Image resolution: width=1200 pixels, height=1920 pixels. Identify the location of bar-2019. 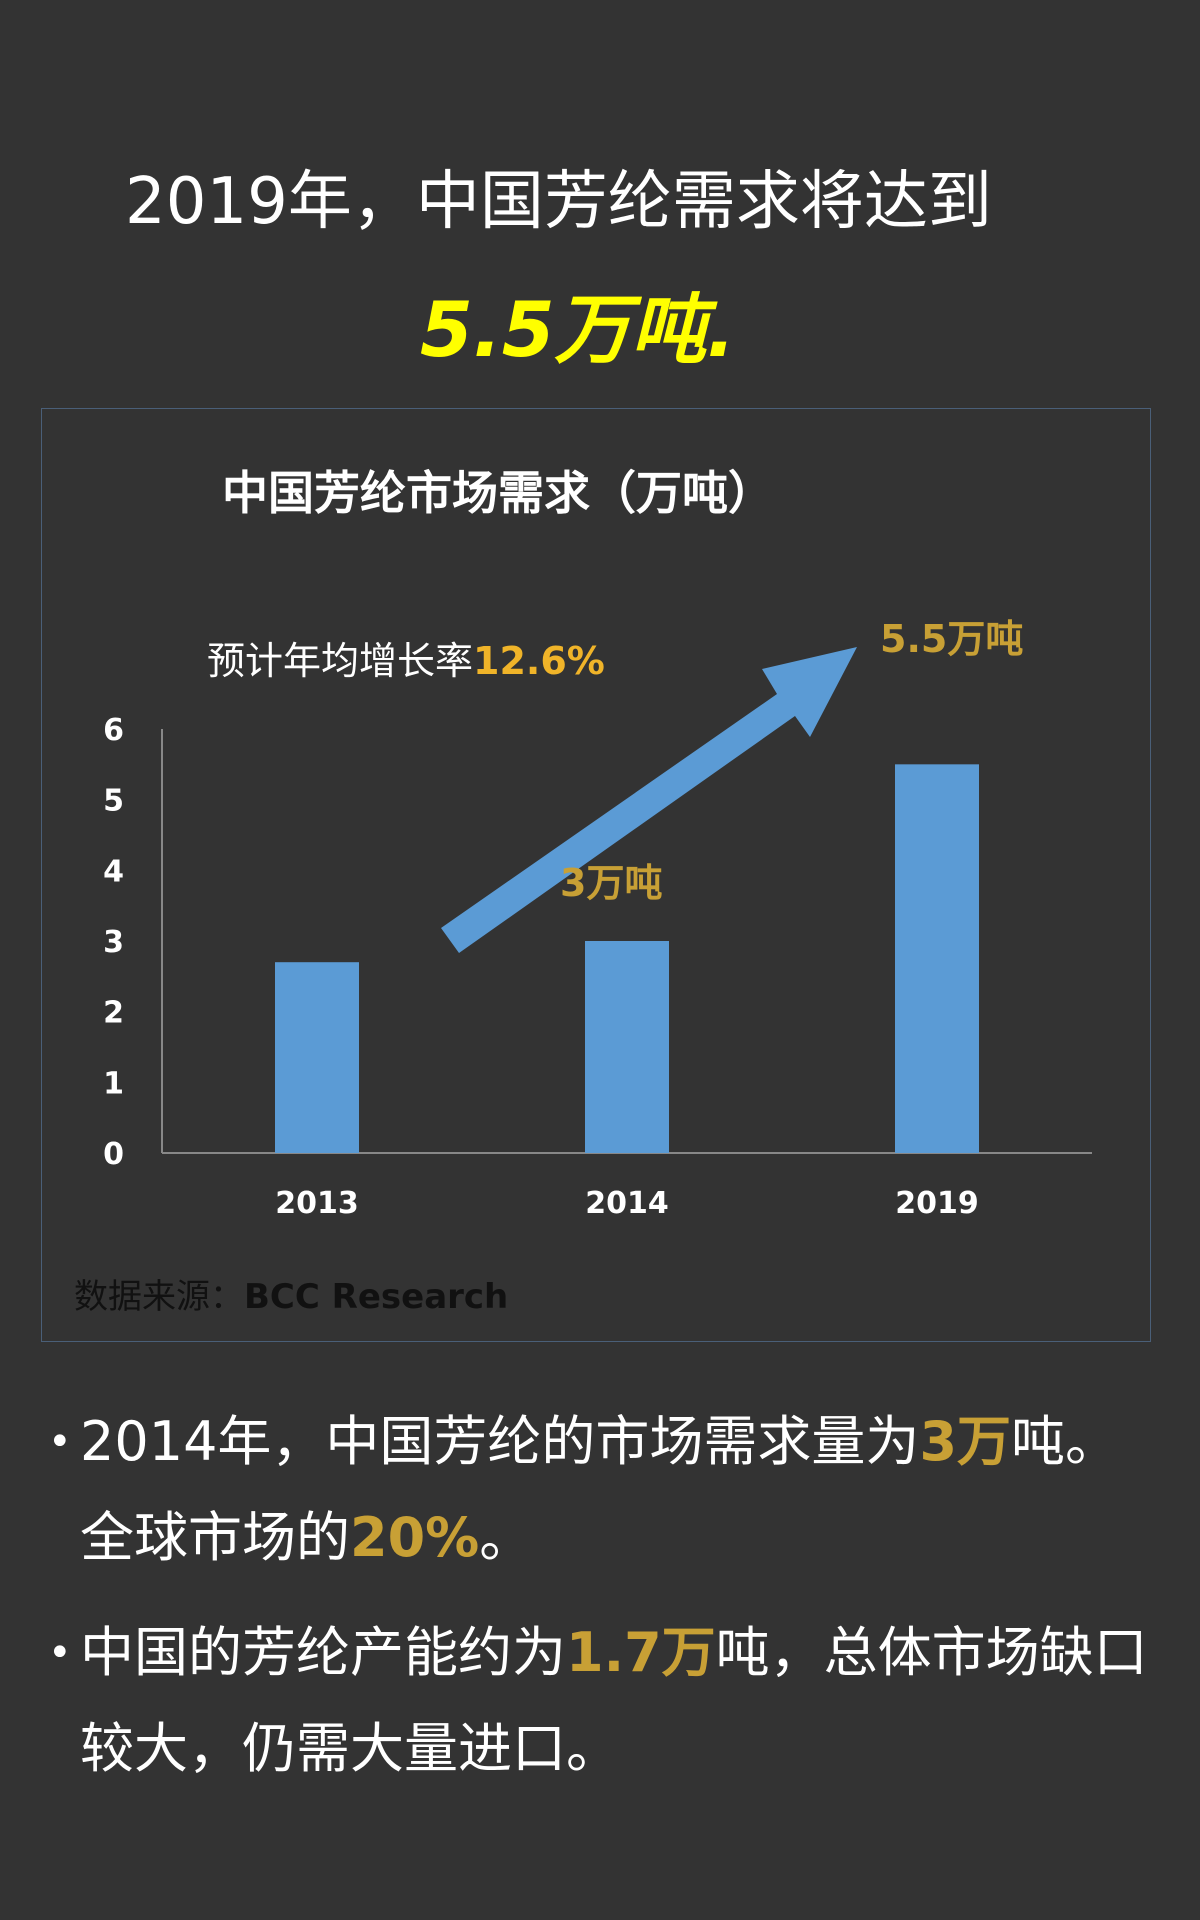
(937, 958).